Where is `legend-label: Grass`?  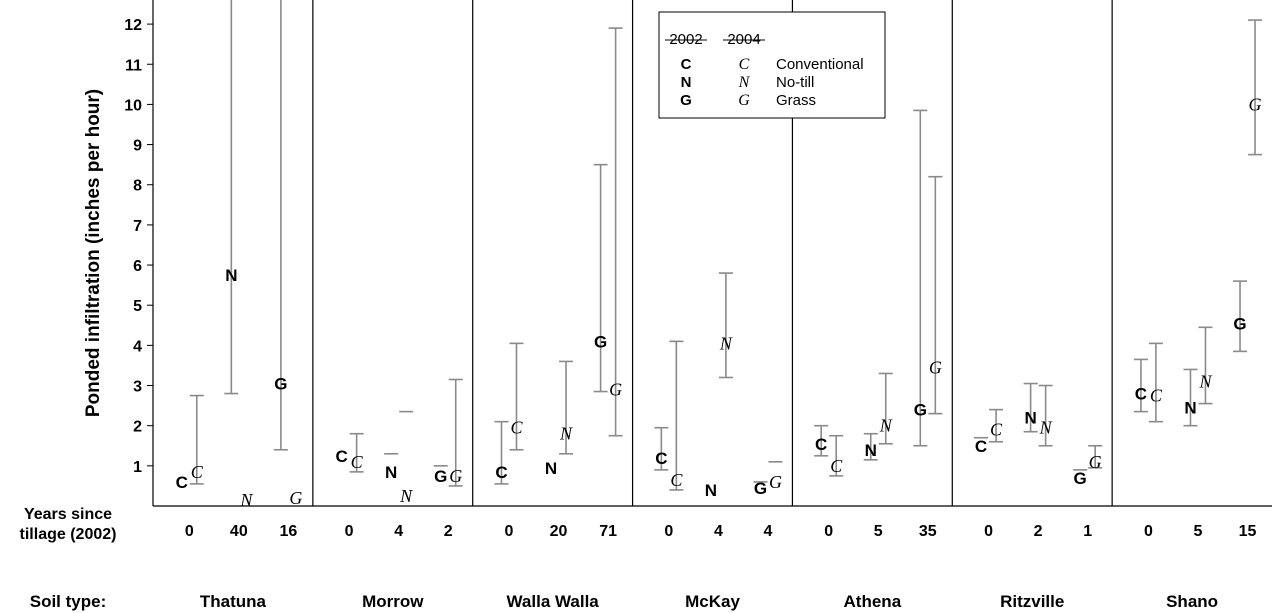 legend-label: Grass is located at coordinates (796, 100).